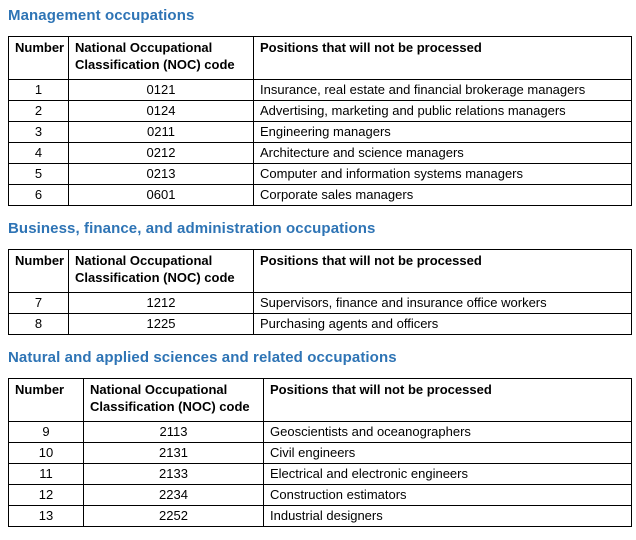  What do you see at coordinates (38, 90) in the screenshot?
I see `cell-number: 1` at bounding box center [38, 90].